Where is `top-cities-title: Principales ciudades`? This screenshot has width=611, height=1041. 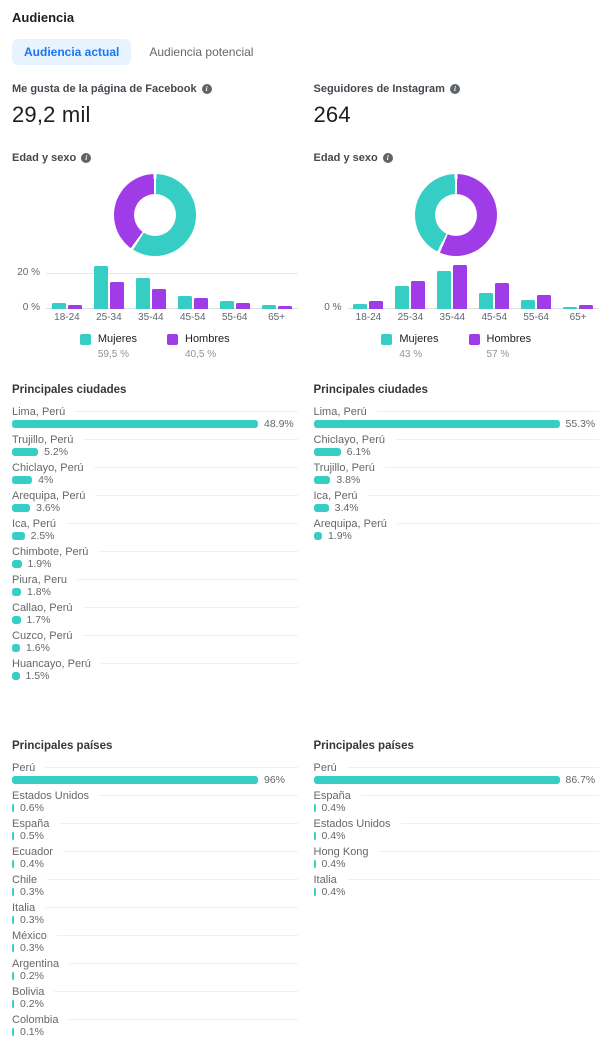
top-cities-title: Principales ciudades is located at coordinates (69, 390).